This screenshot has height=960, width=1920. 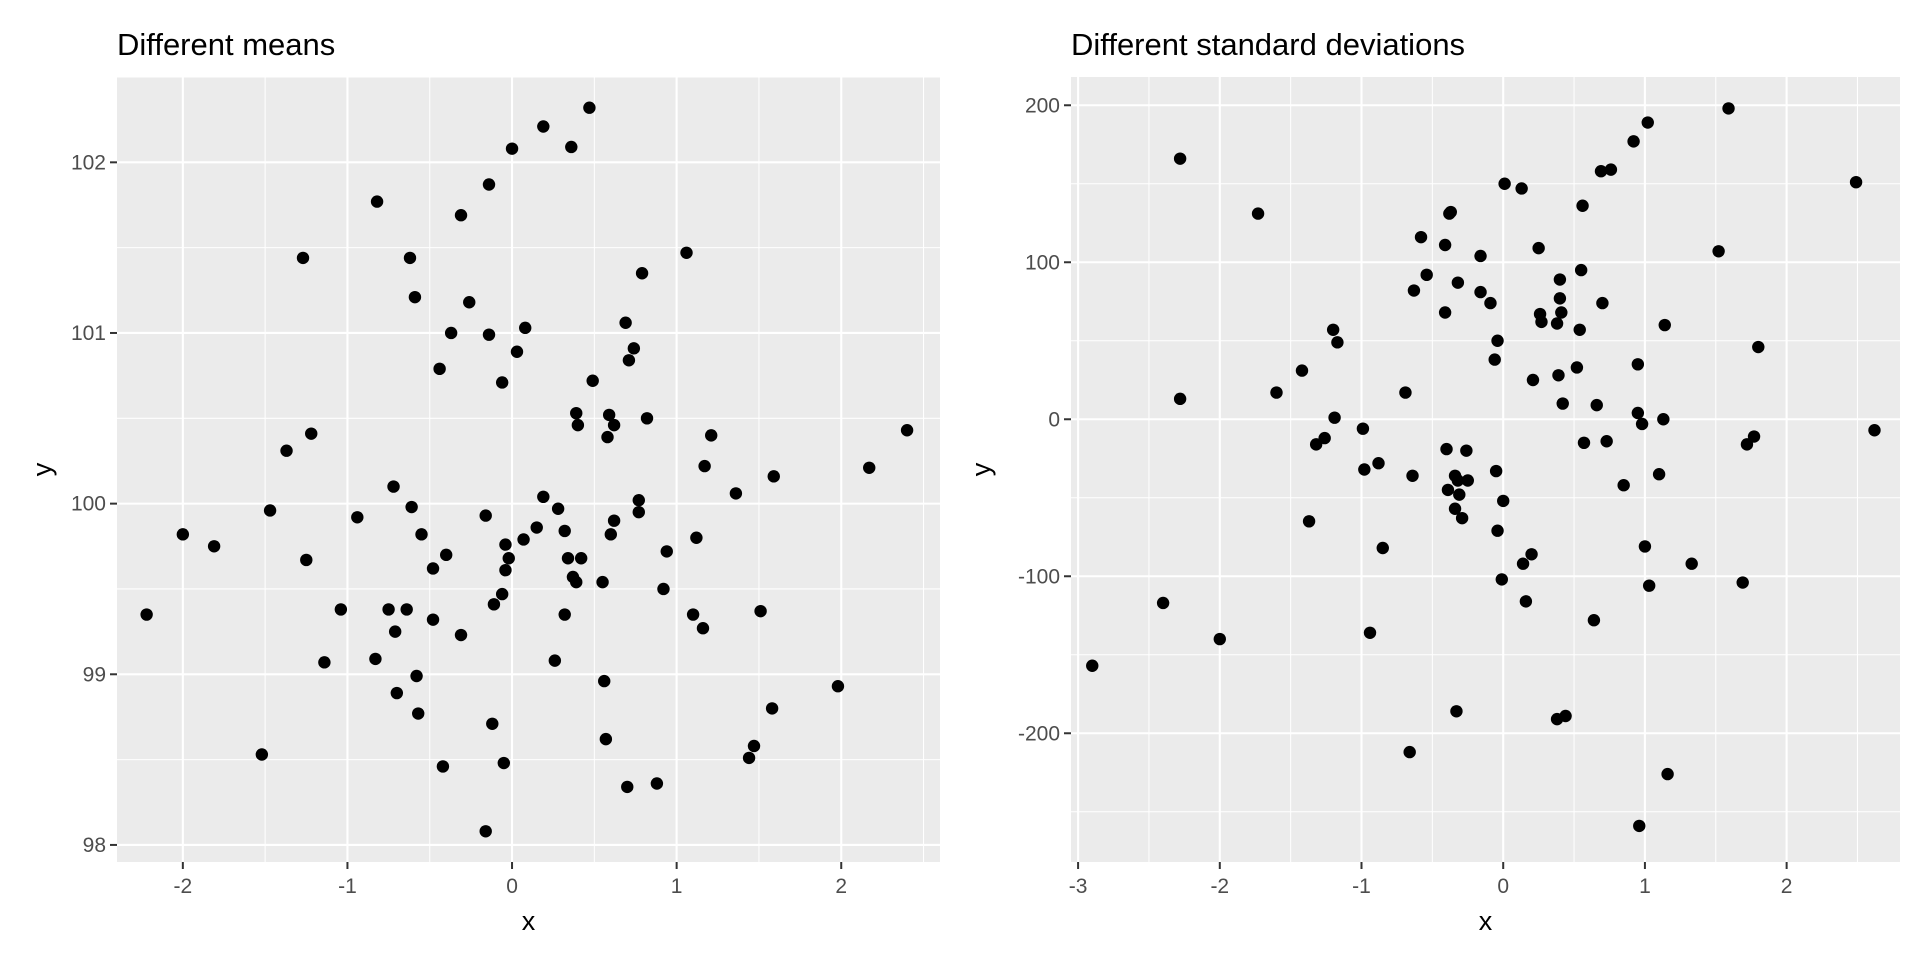 What do you see at coordinates (88, 504) in the screenshot?
I see `y-tick-label: 100` at bounding box center [88, 504].